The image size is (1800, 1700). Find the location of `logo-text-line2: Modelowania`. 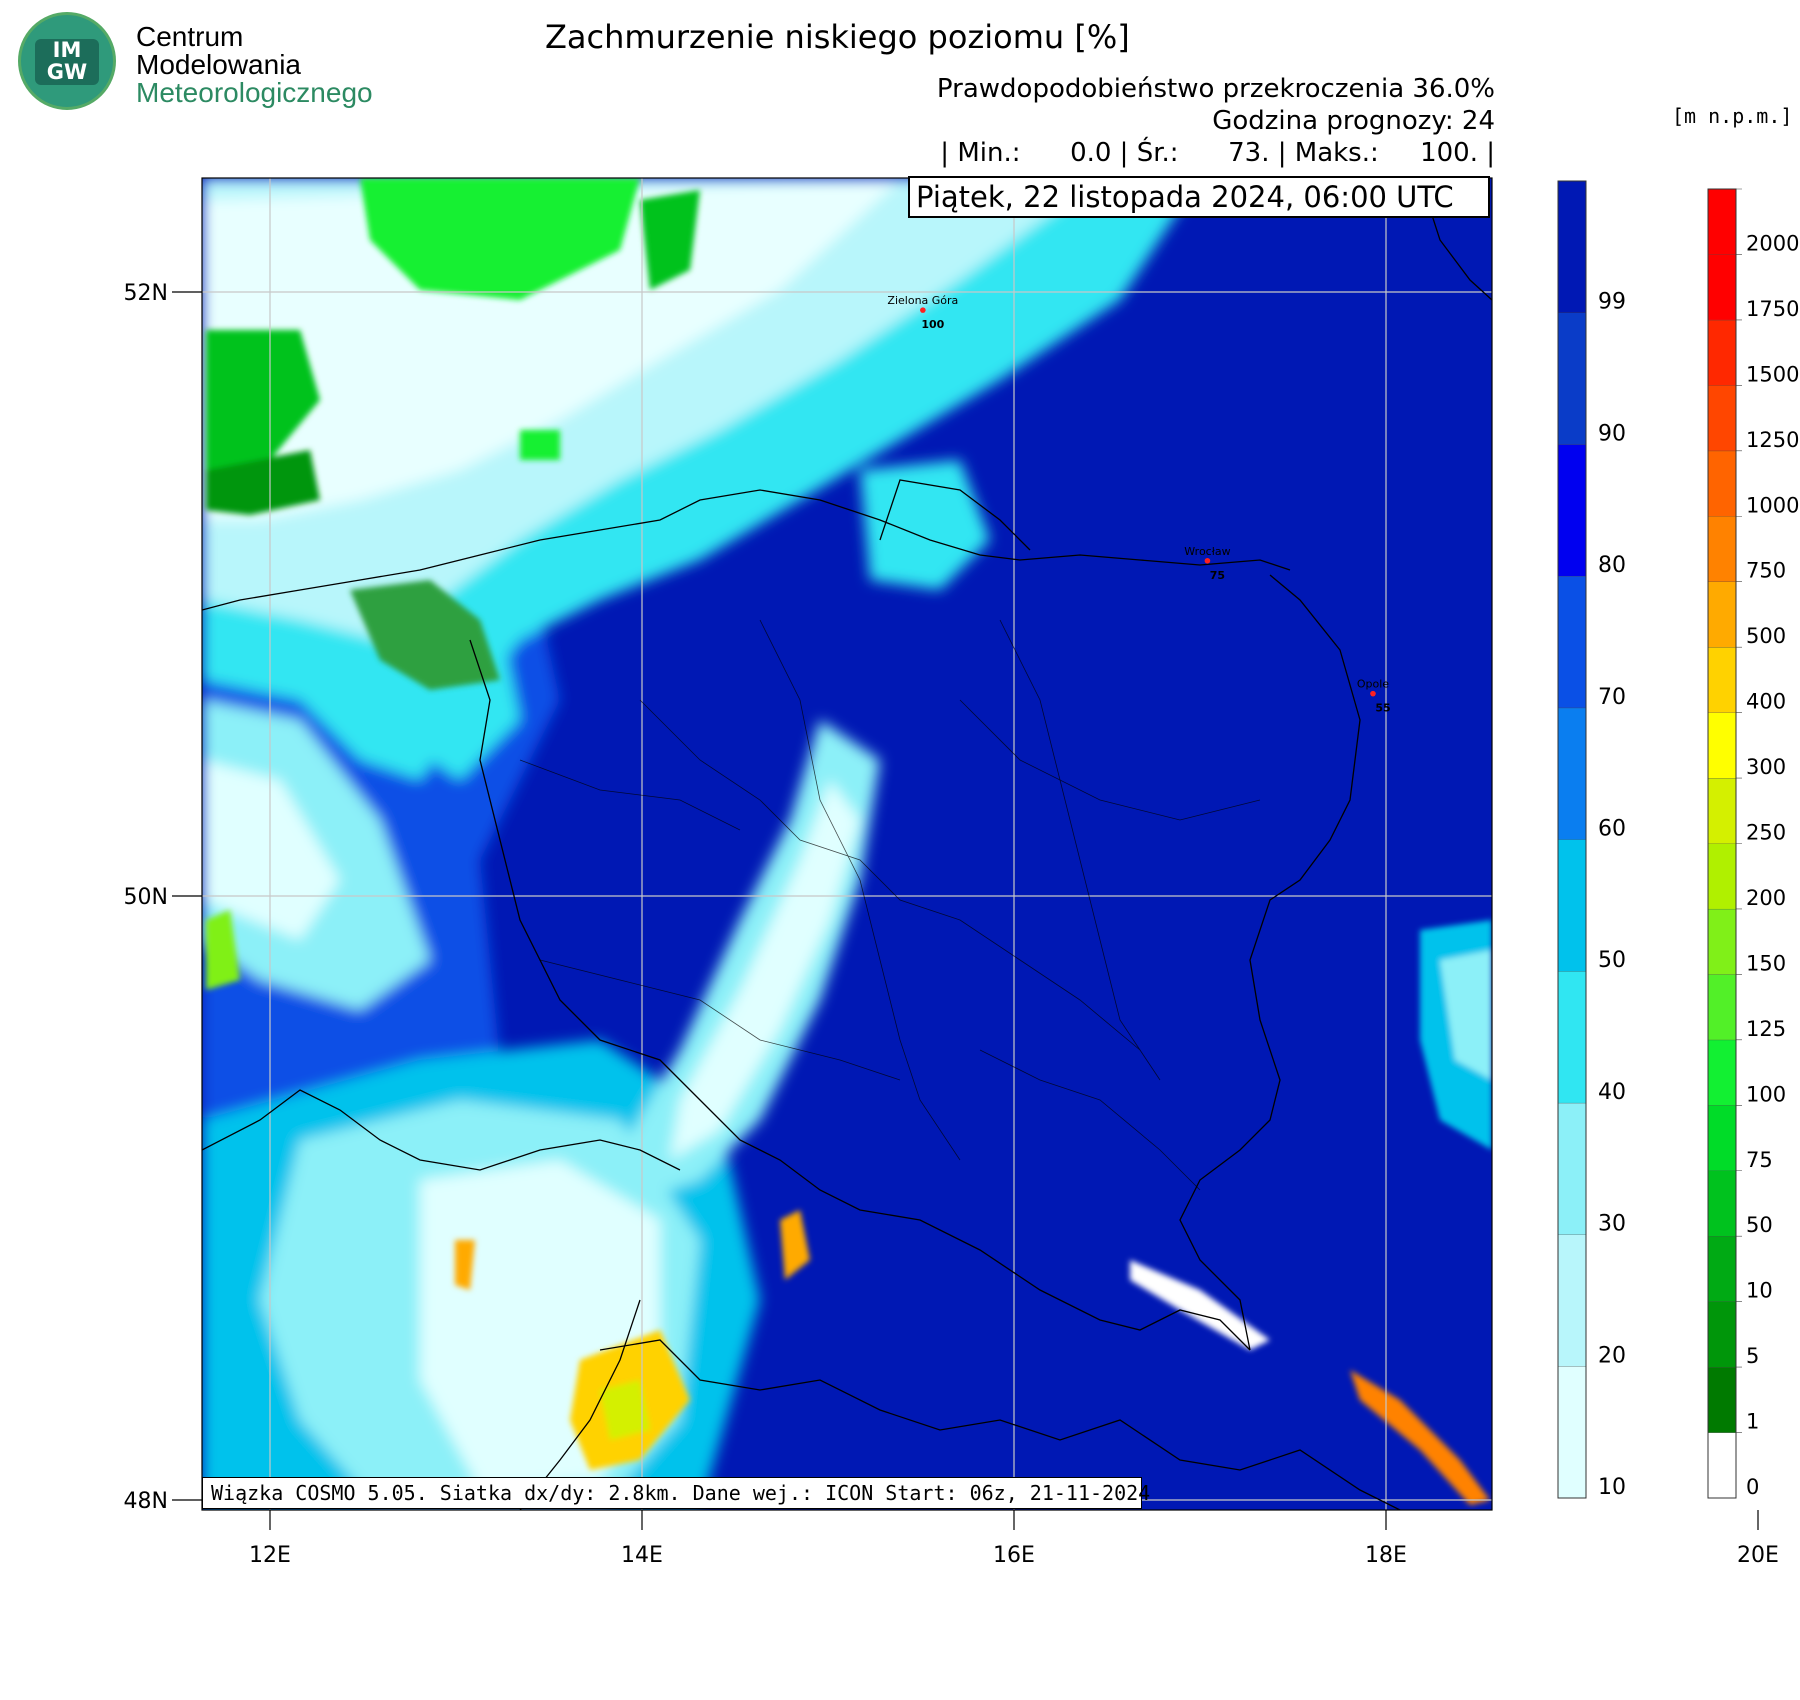

logo-text-line2: Modelowania is located at coordinates (218, 64).